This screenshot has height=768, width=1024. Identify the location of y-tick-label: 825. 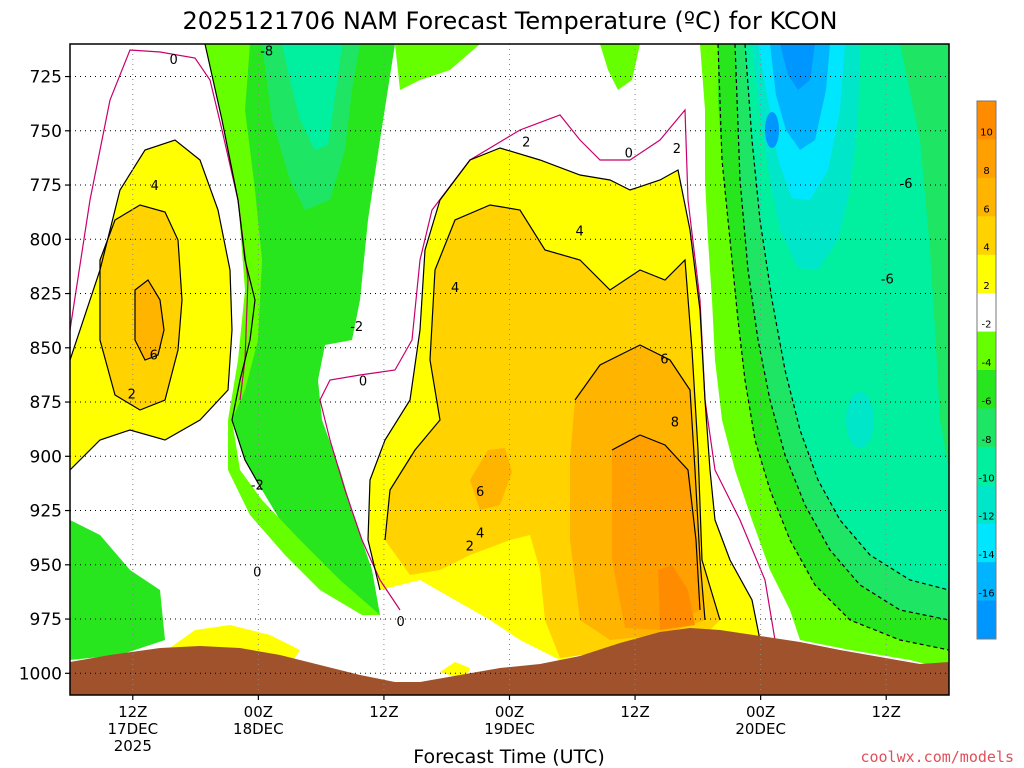
(46, 295).